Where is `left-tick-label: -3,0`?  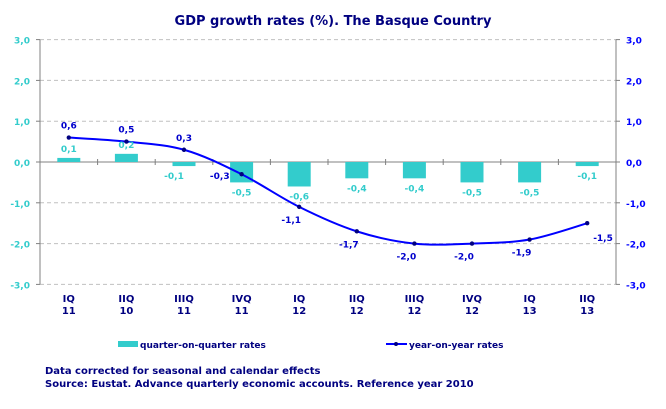
left-tick-label: -3,0 is located at coordinates (20, 286).